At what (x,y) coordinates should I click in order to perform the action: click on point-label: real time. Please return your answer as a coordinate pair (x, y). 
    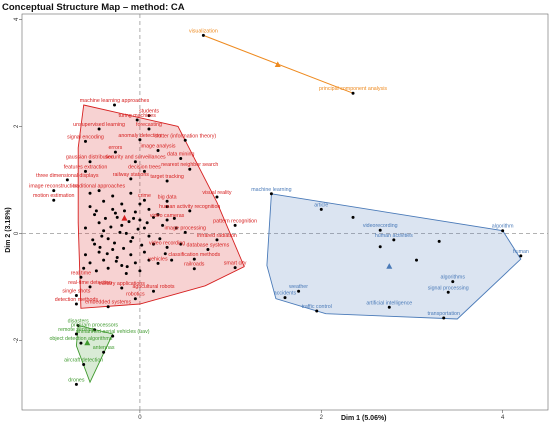
    Looking at the image, I should click on (81, 273).